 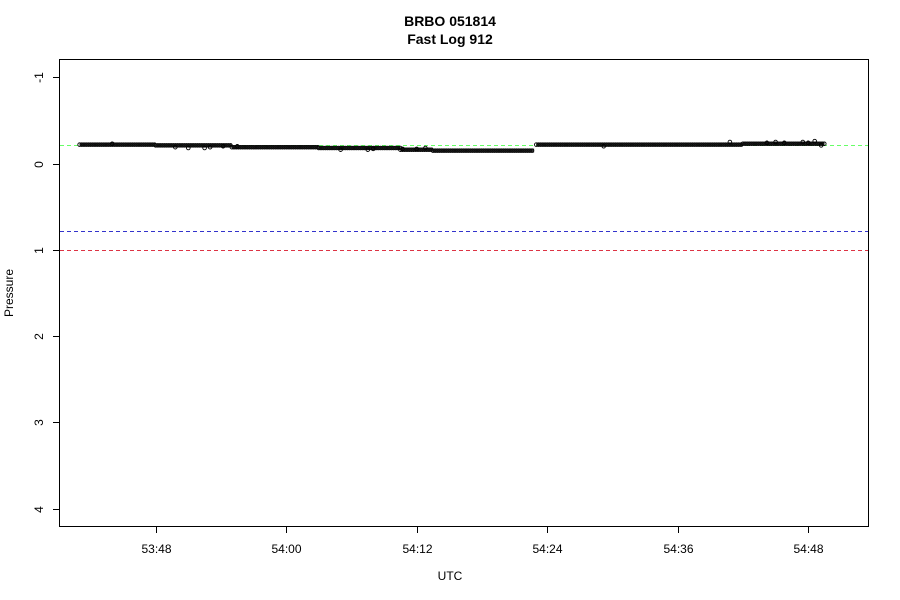 I want to click on x-axis-label: UTC, so click(x=450, y=576).